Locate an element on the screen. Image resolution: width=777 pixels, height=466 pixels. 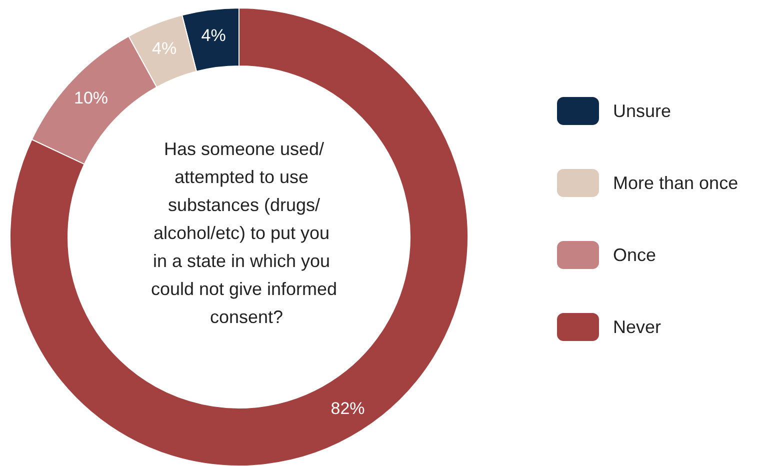
data-label: 10% is located at coordinates (91, 98).